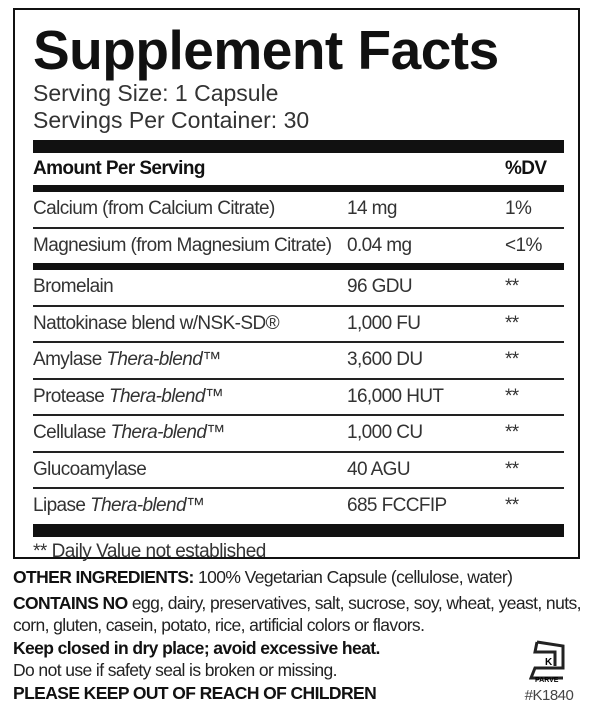 The width and height of the screenshot is (601, 721). What do you see at coordinates (298, 397) in the screenshot?
I see `nutrient-row: Protease Thera-blend™ 16,000 HUT **` at bounding box center [298, 397].